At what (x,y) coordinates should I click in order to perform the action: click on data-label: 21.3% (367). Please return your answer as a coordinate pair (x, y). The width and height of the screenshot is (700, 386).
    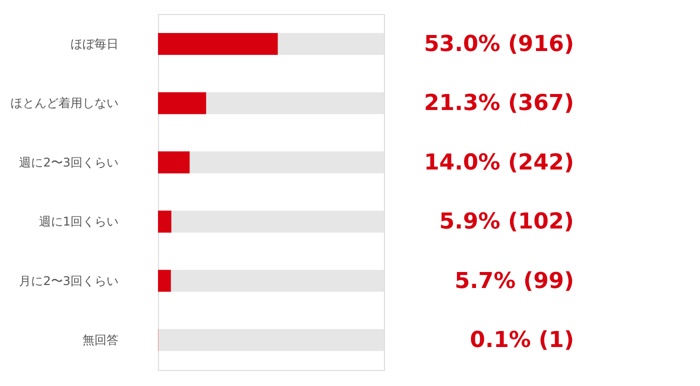
    Looking at the image, I should click on (499, 103).